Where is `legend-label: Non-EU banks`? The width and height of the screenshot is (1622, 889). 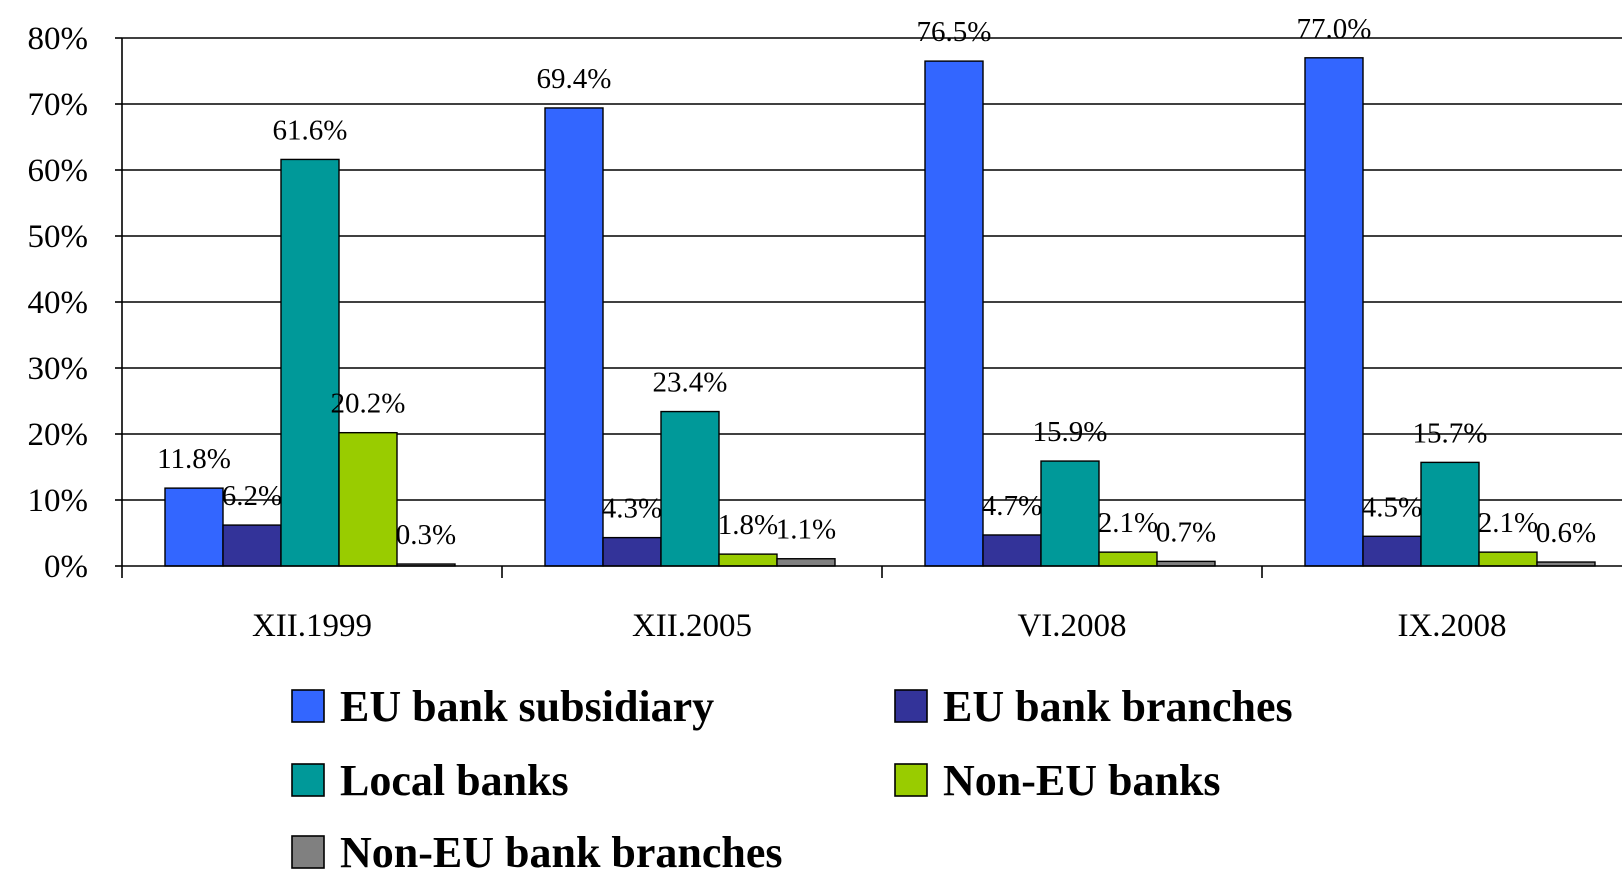 legend-label: Non-EU banks is located at coordinates (1082, 780).